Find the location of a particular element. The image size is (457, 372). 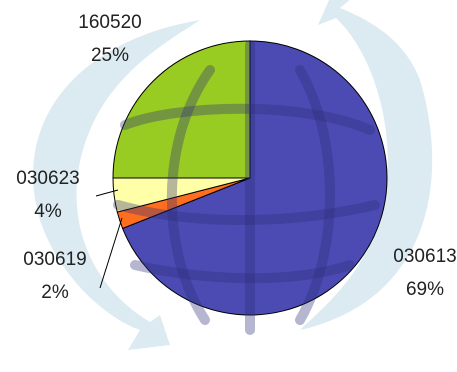

slice-label-160520: 160520 is located at coordinates (109, 22).